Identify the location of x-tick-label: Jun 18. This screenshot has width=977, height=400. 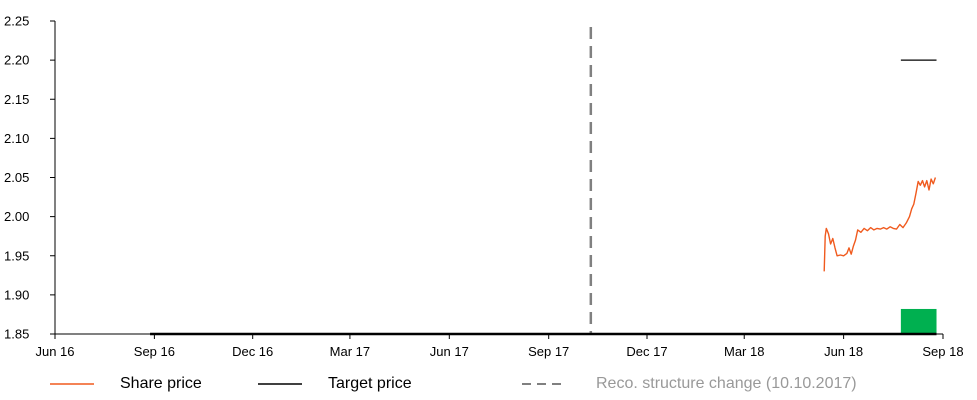
(843, 351).